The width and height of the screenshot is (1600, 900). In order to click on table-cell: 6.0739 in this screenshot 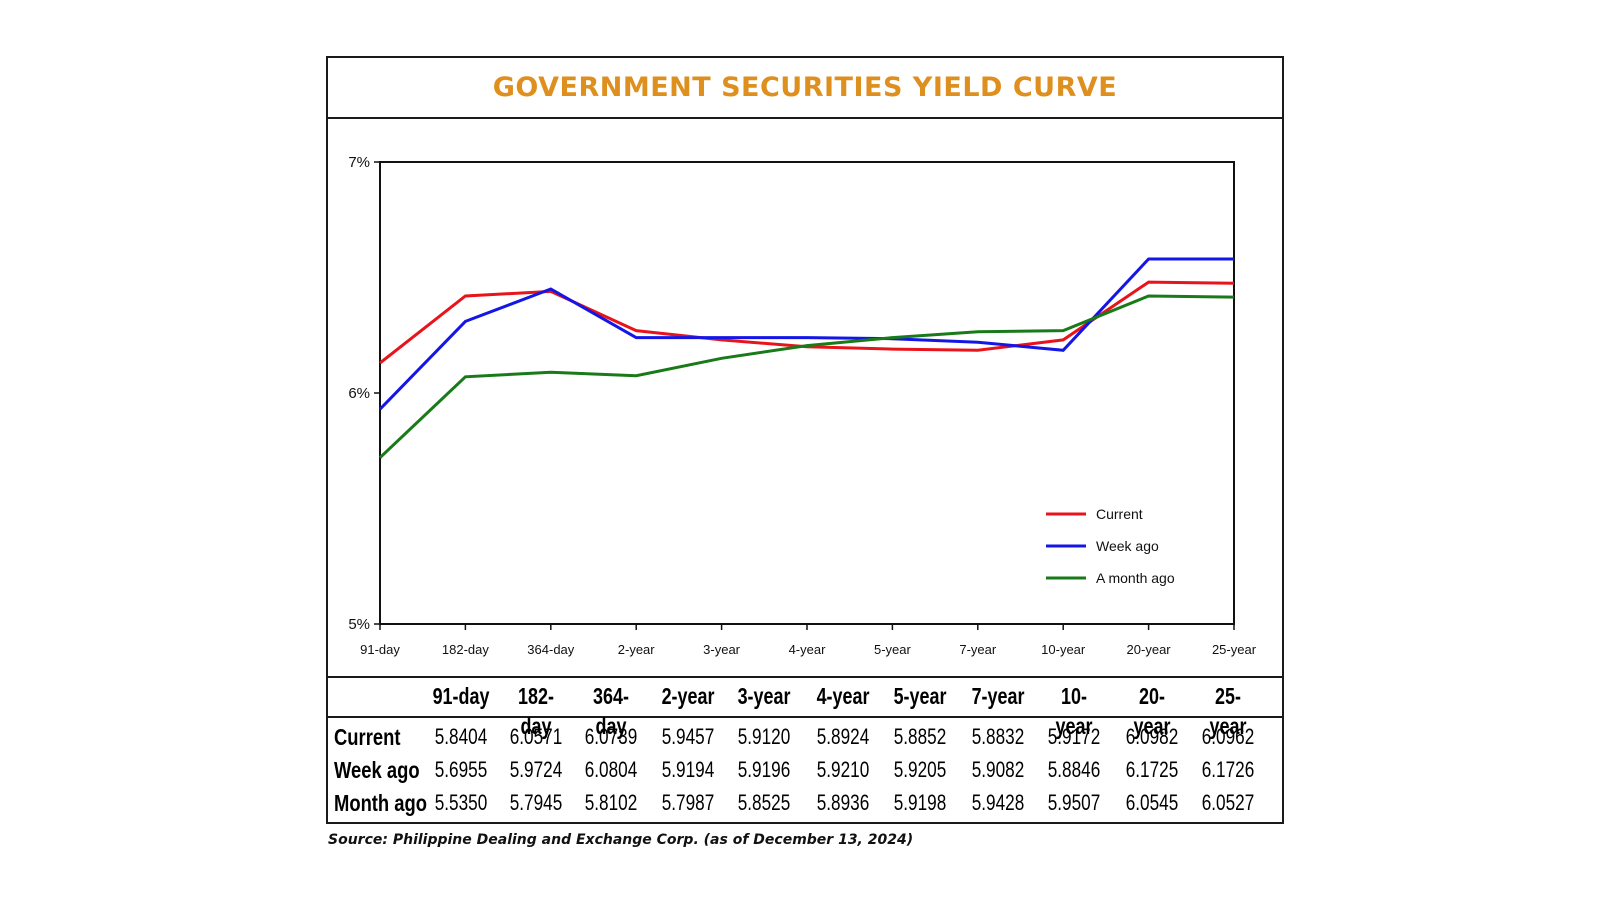, I will do `click(611, 736)`.